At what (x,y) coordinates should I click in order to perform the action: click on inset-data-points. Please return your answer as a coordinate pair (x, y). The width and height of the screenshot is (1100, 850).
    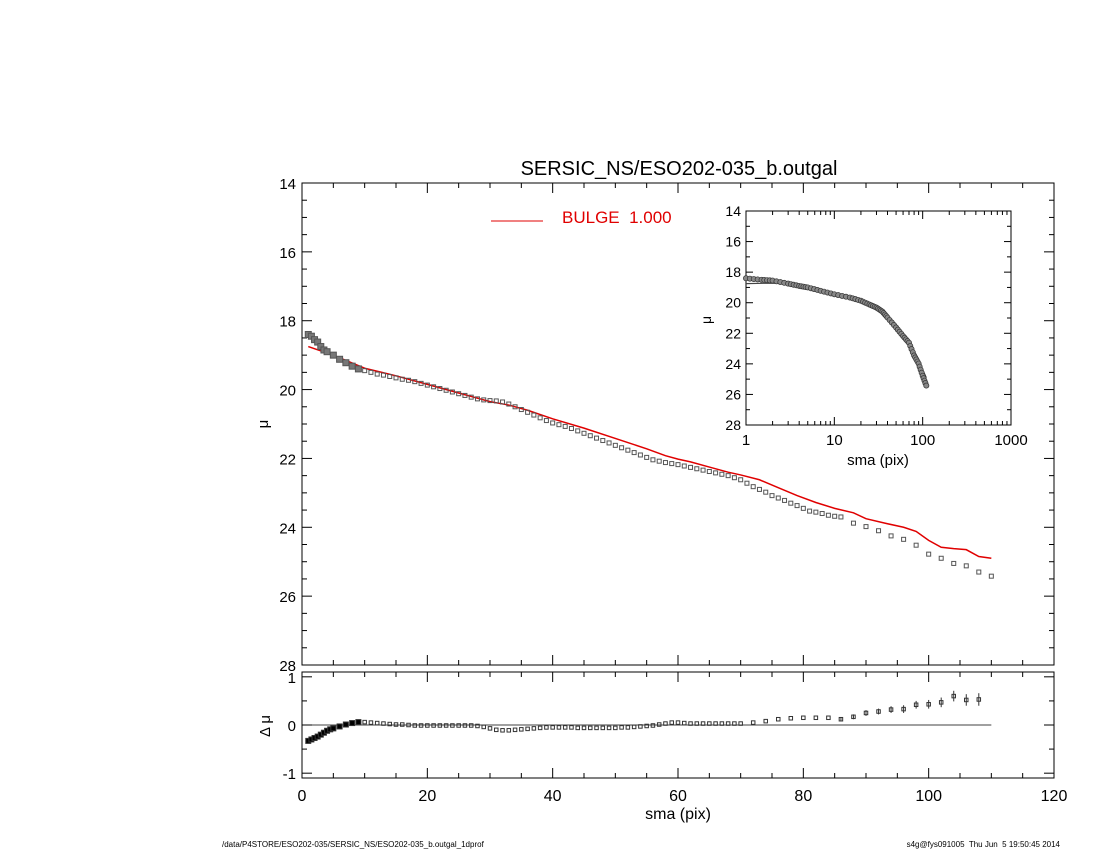
    Looking at the image, I should click on (836, 332).